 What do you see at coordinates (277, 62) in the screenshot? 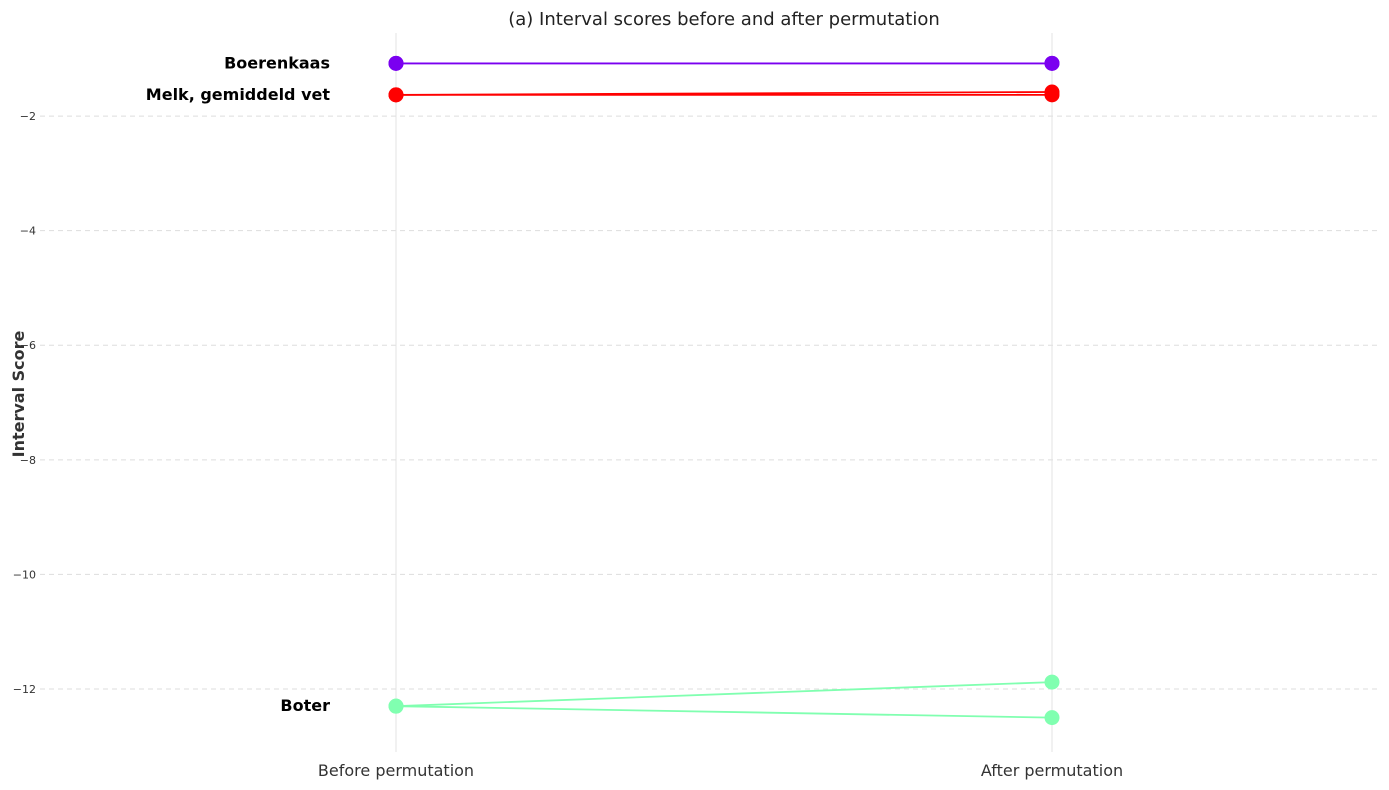
I see `product-label: Boerenkaas` at bounding box center [277, 62].